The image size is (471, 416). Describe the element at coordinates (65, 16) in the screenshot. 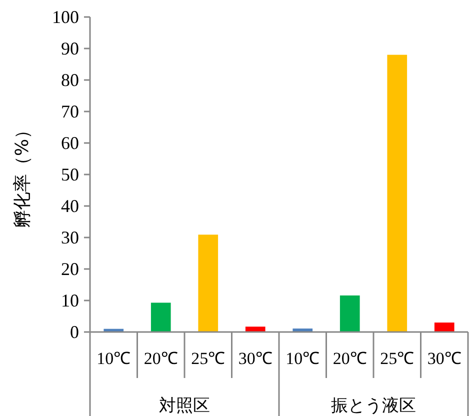

I see `y-tick-label: 100` at that location.